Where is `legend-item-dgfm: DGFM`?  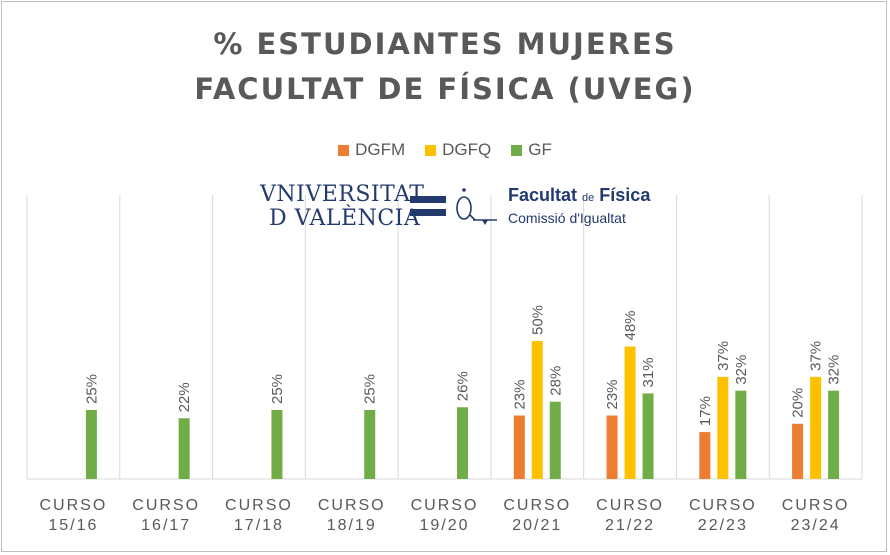
legend-item-dgfm: DGFM is located at coordinates (371, 150).